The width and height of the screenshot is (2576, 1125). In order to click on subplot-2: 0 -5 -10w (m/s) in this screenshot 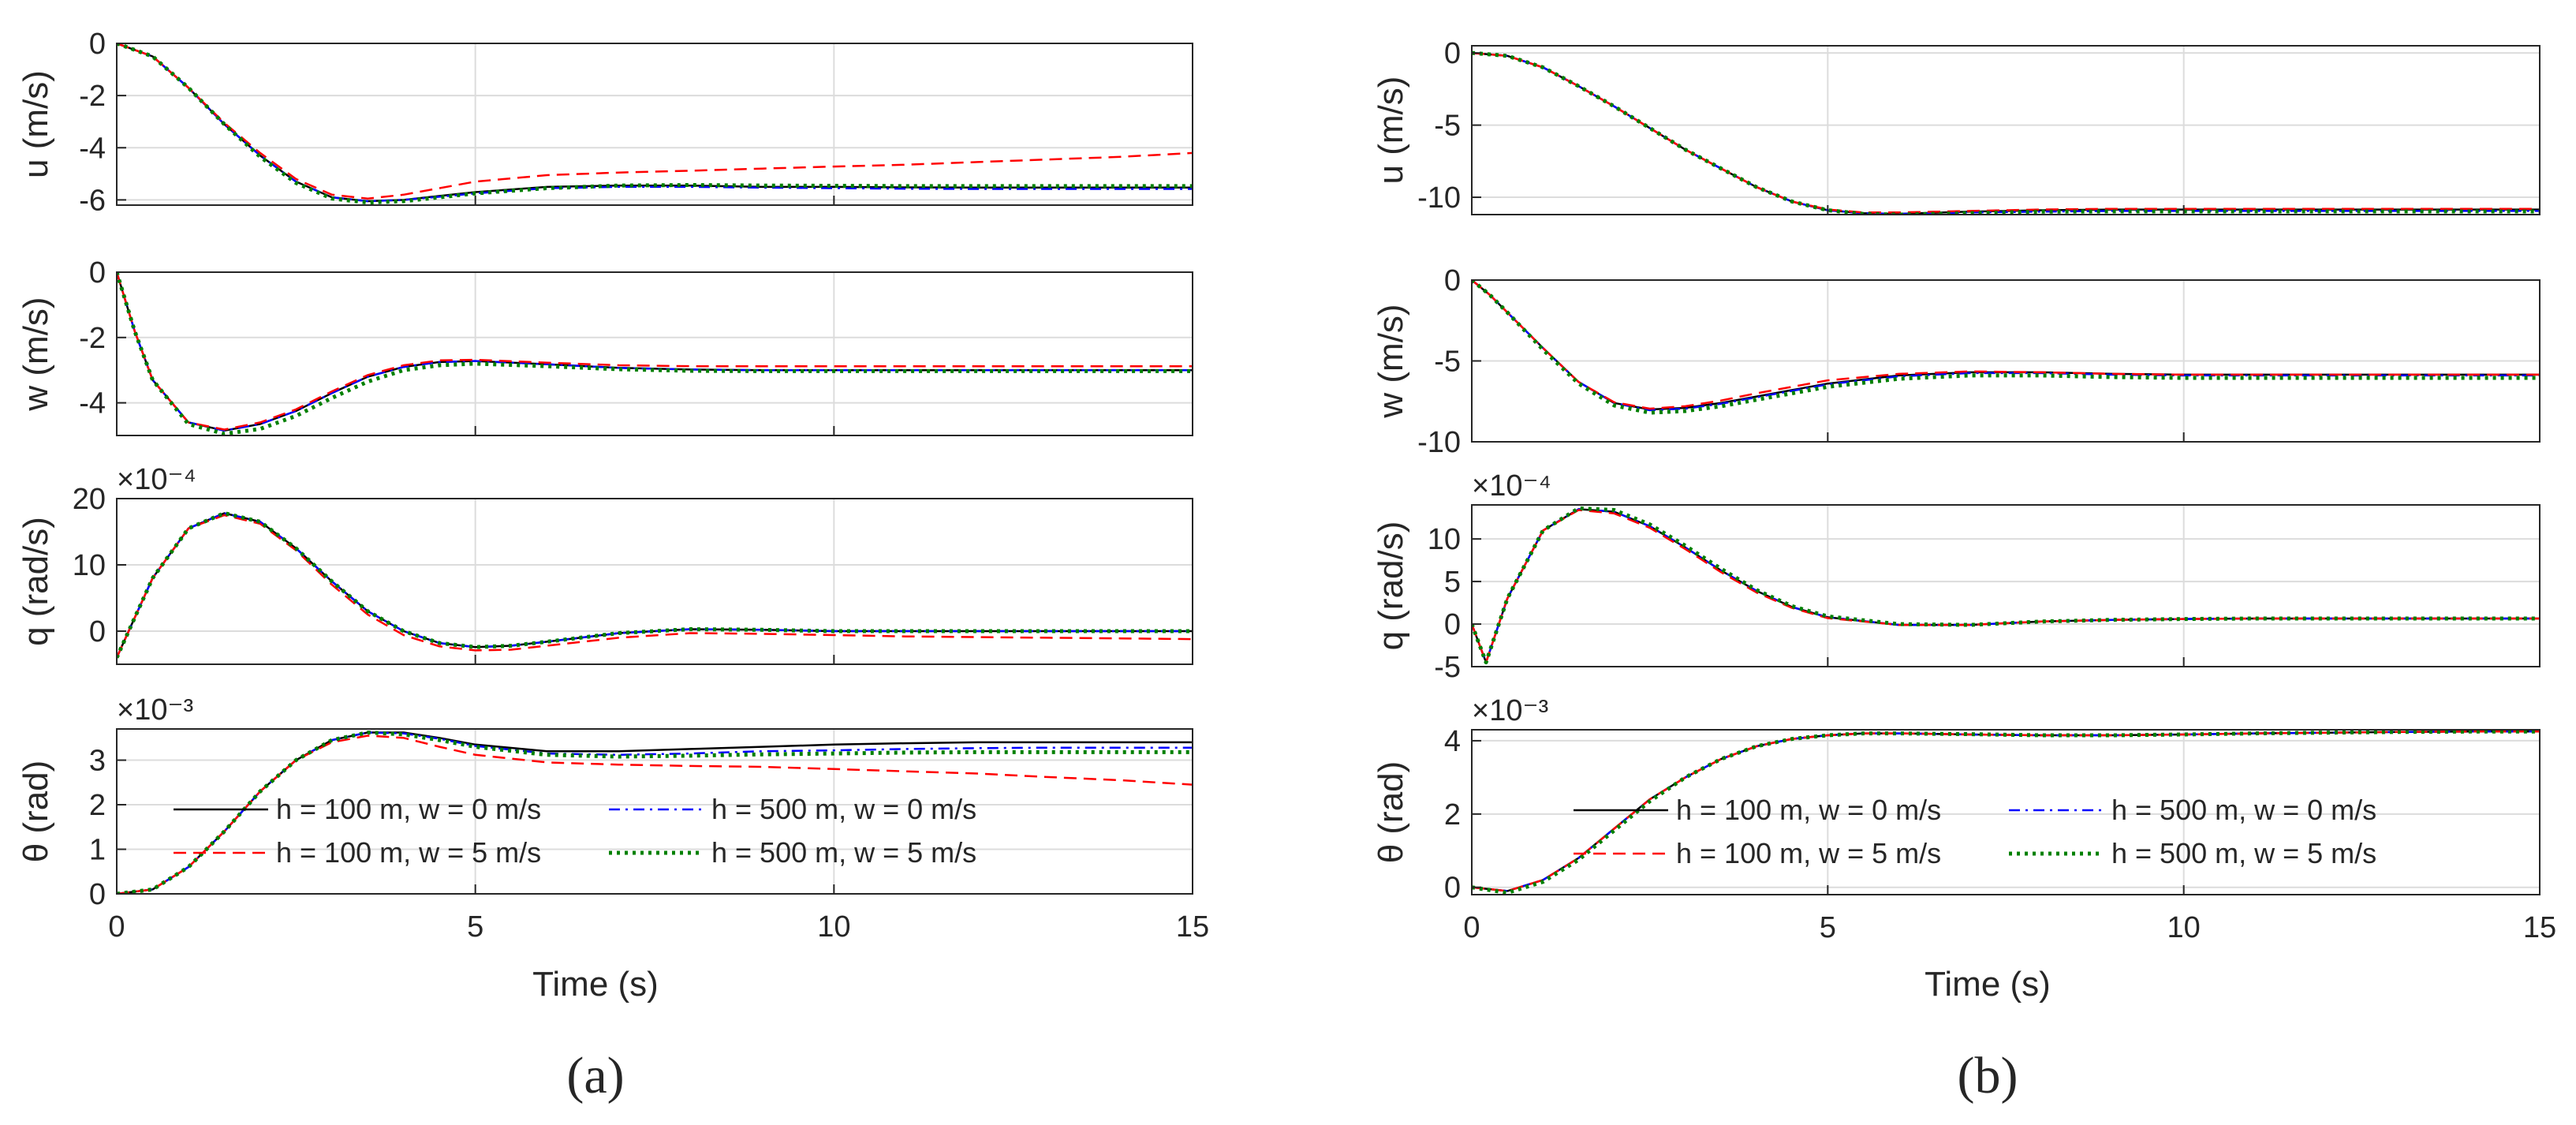, I will do `click(1956, 362)`.